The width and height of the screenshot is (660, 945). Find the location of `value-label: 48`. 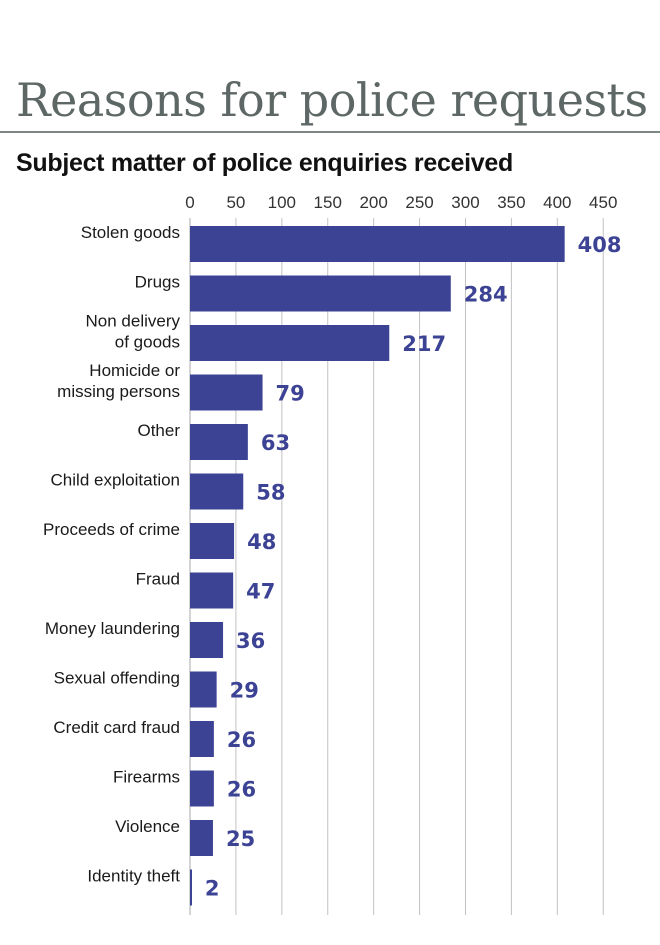

value-label: 48 is located at coordinates (261, 542).